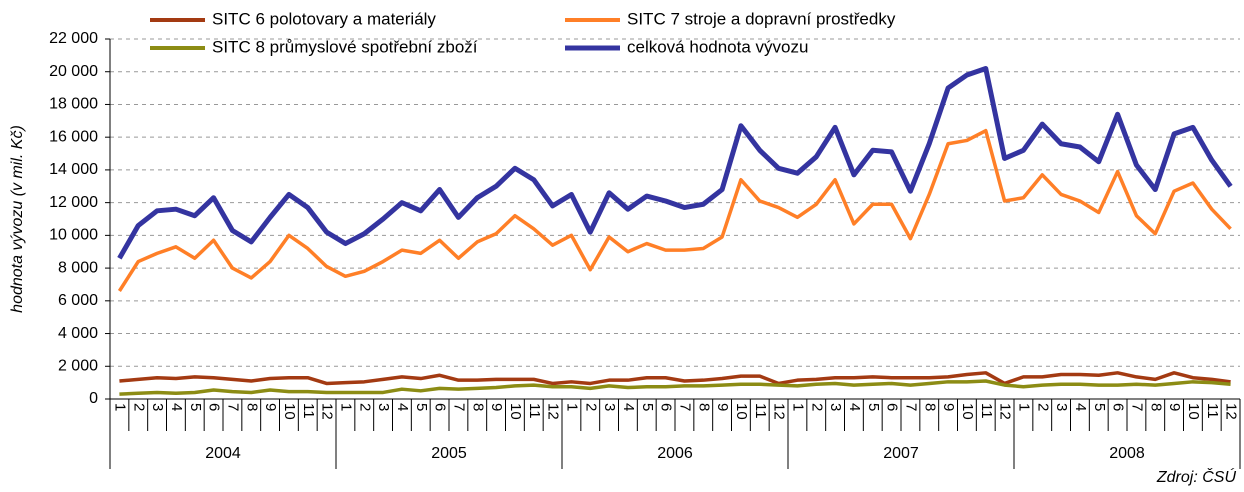 The height and width of the screenshot is (492, 1244). I want to click on y-tick-label: 16 000, so click(73, 136).